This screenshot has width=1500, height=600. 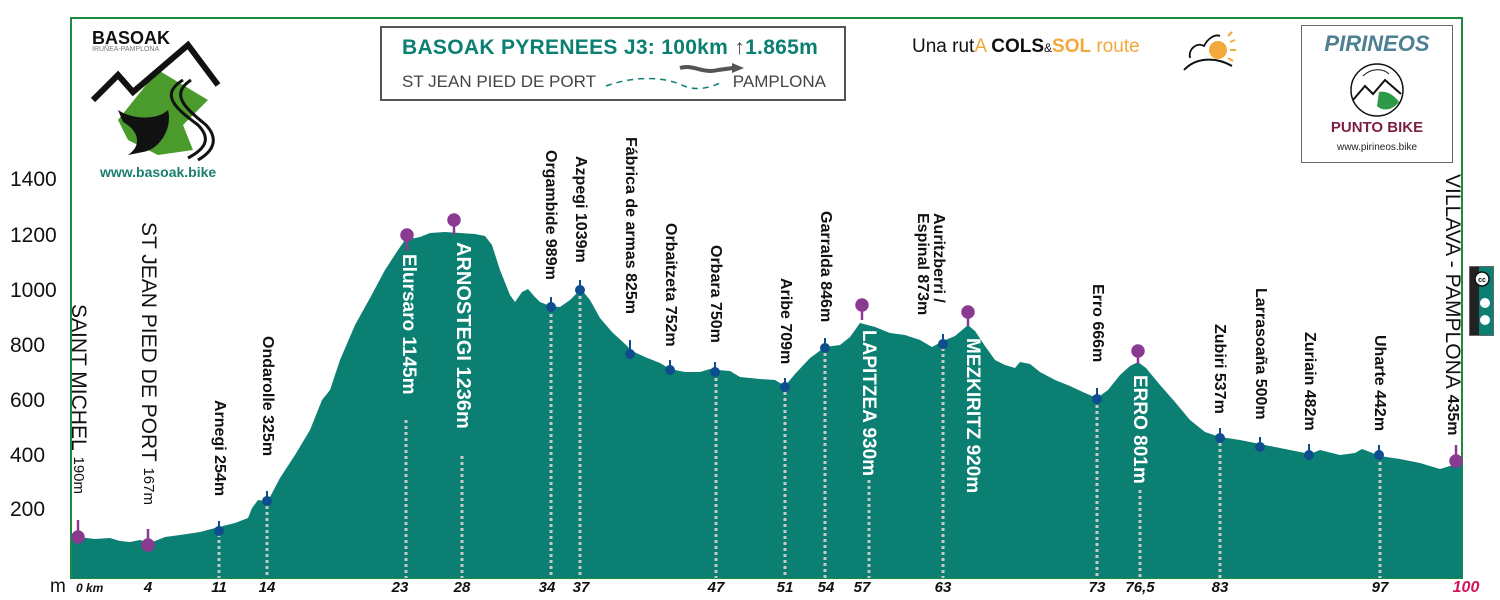 What do you see at coordinates (155, 101) in the screenshot?
I see `basoak-mountain-icon` at bounding box center [155, 101].